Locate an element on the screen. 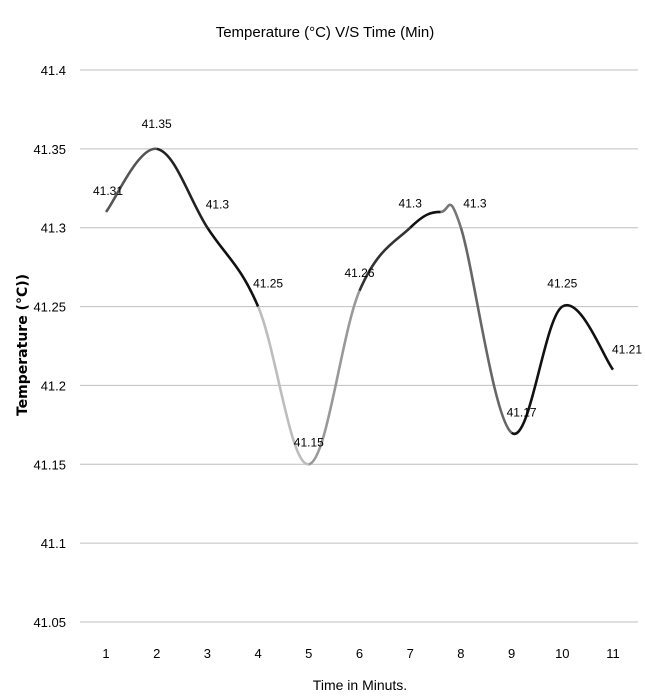 The width and height of the screenshot is (645, 696). x-axis-tick-labels: 1 2 3 4 5 6 7 8 9 10 11 is located at coordinates (360, 653).